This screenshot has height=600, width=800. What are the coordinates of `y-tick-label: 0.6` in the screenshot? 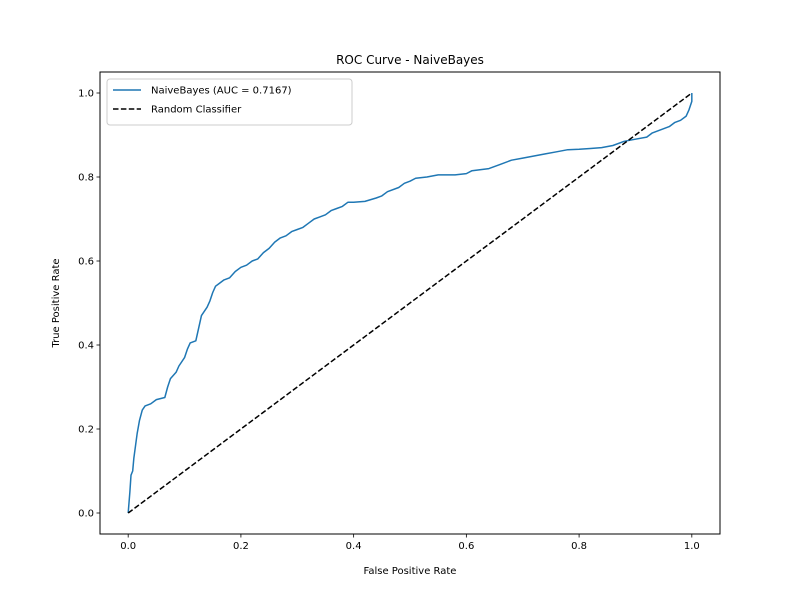 It's located at (86, 262).